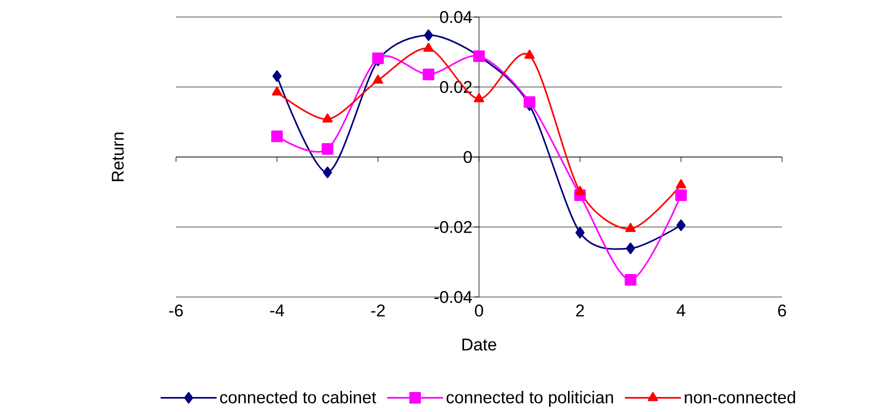  Describe the element at coordinates (298, 397) in the screenshot. I see `legend-label: connected to cabinet` at that location.